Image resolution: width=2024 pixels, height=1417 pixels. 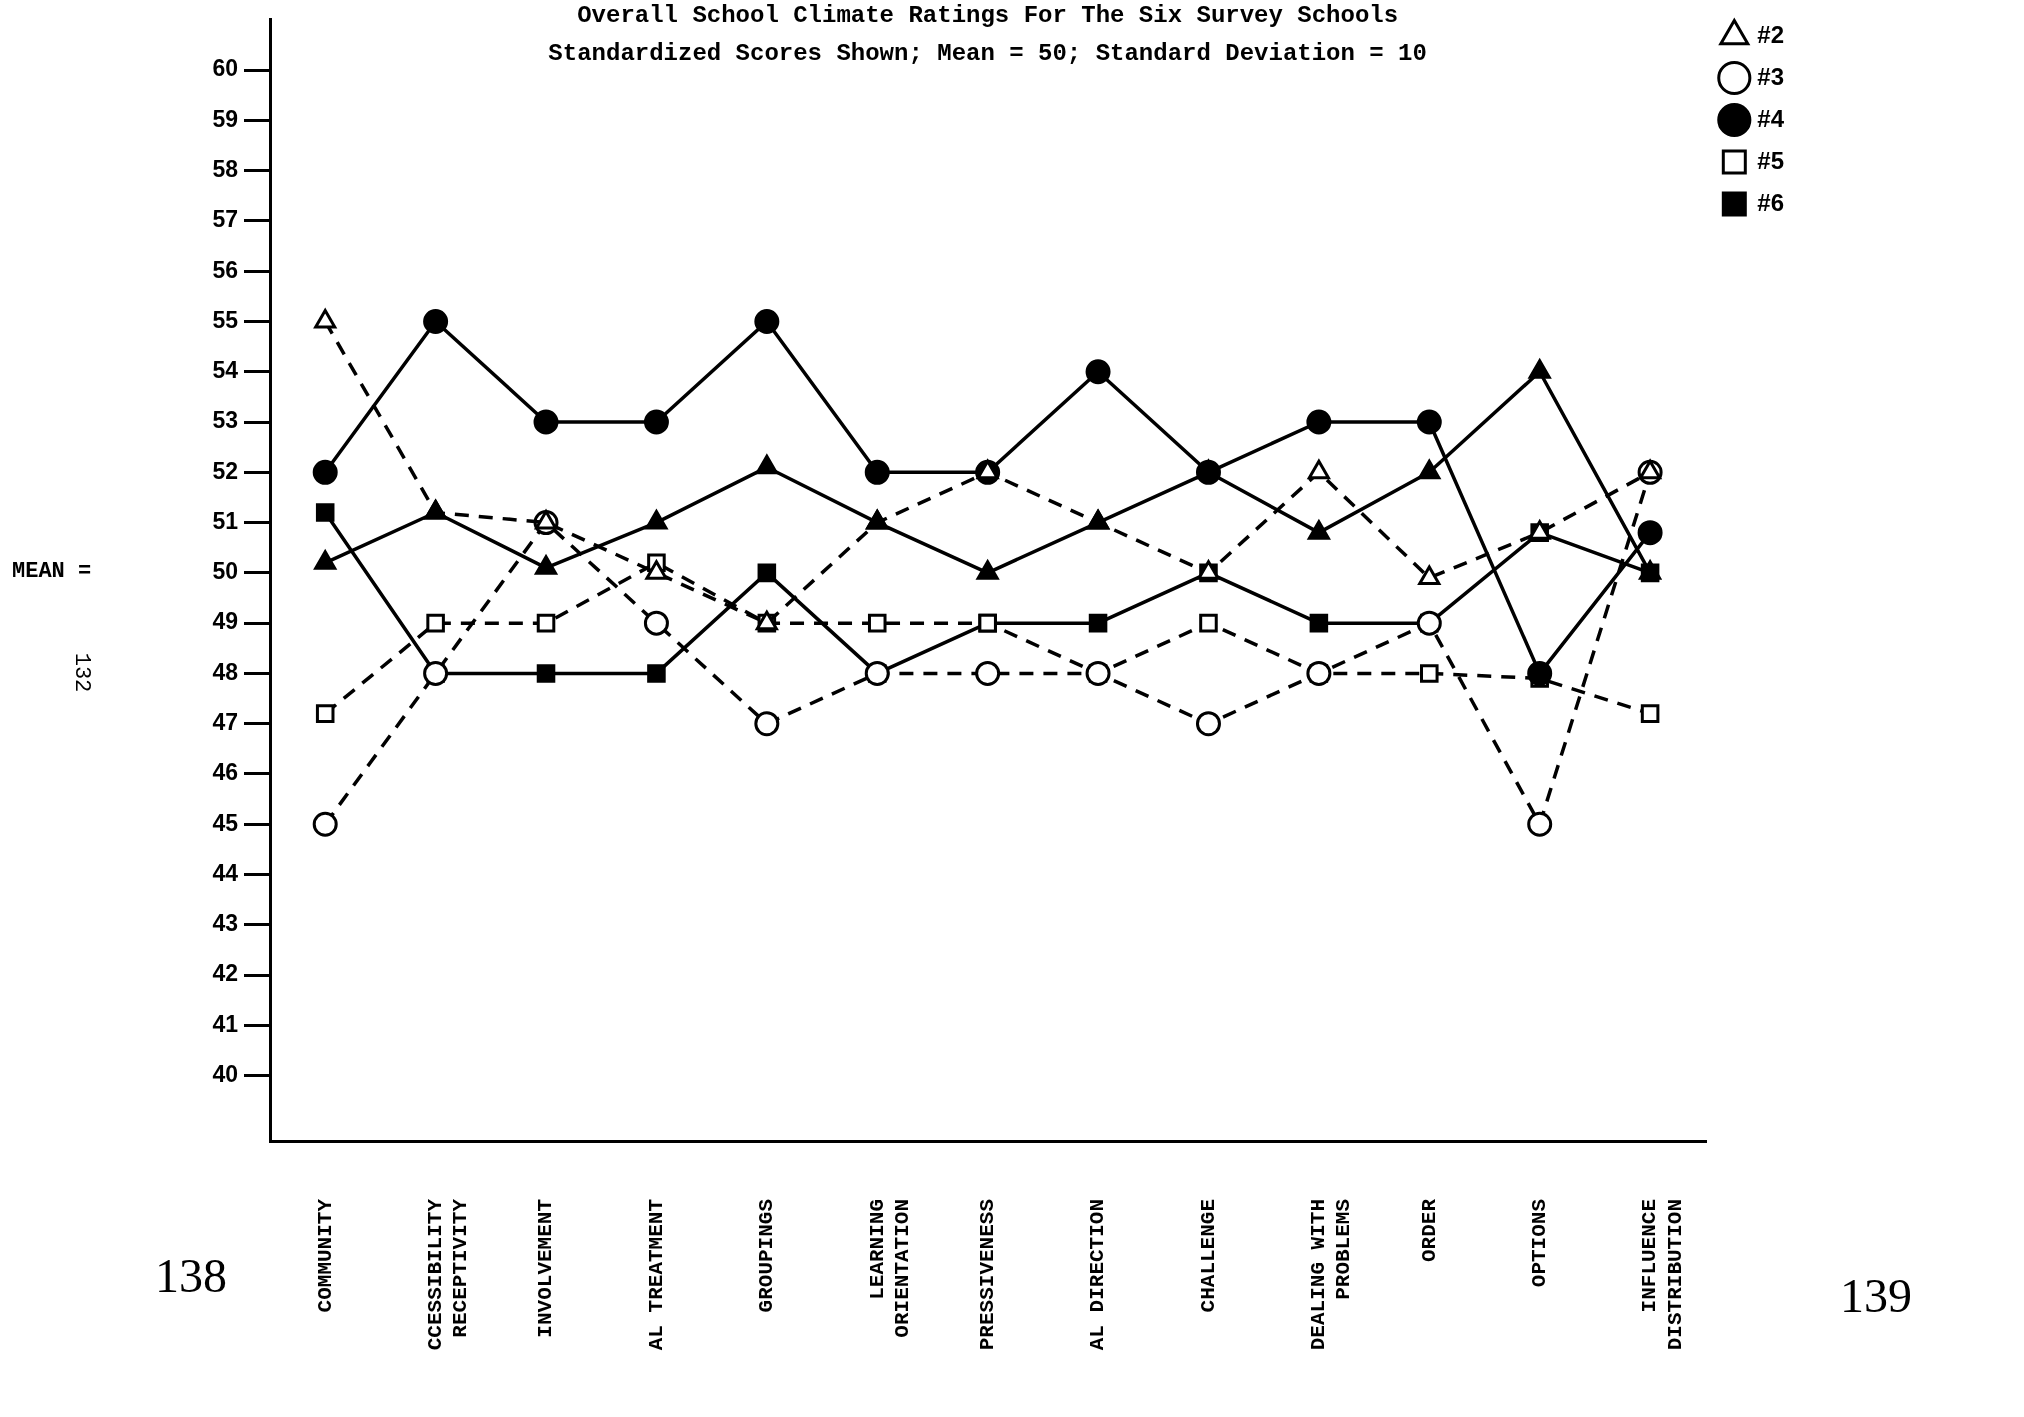 I want to click on text: Standardized Scores Shown; Mean = 50; Standard Deviation = 10, so click(x=987, y=53).